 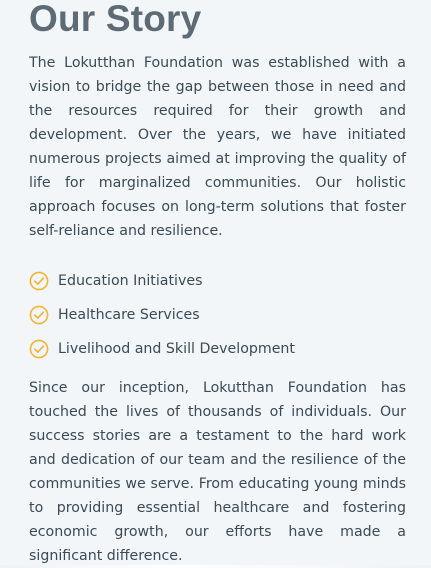 I want to click on section-divider, so click(x=215, y=566).